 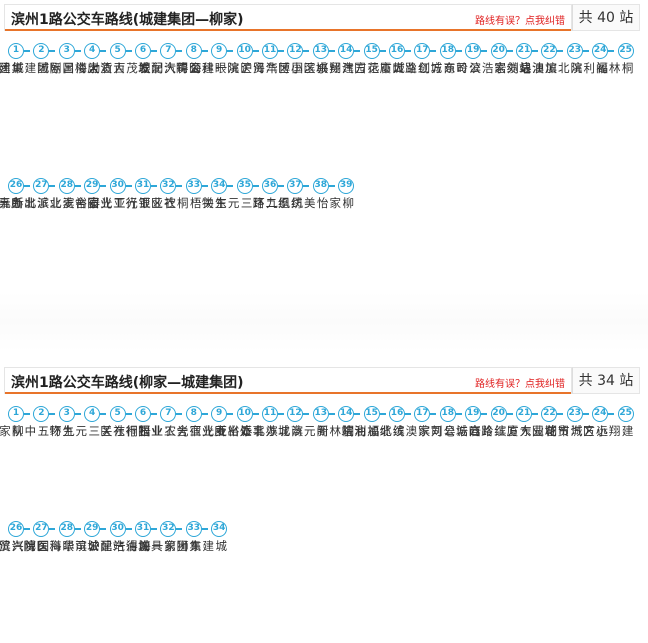 I want to click on stop-number-badge: 1, so click(x=16, y=414).